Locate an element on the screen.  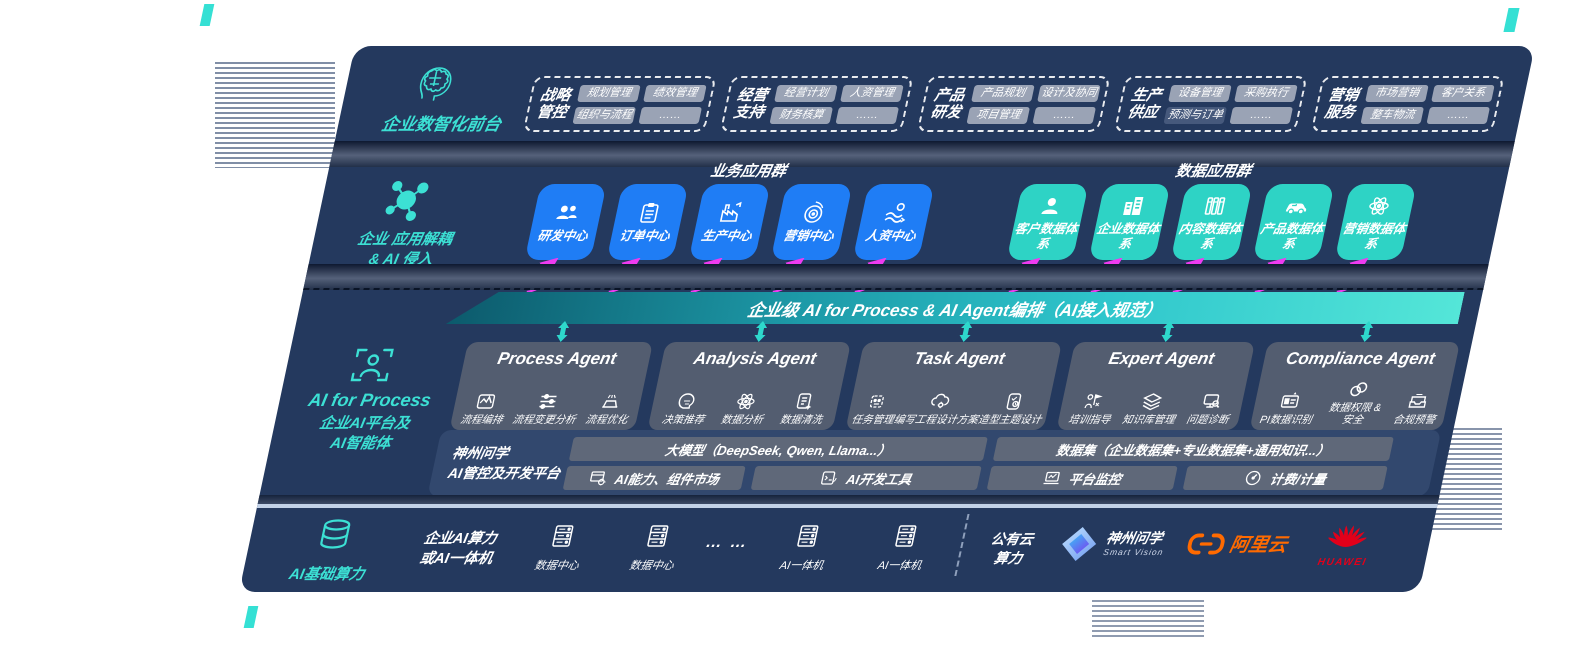
capability-market-label: AI能力、组件市场 is located at coordinates (667, 479).